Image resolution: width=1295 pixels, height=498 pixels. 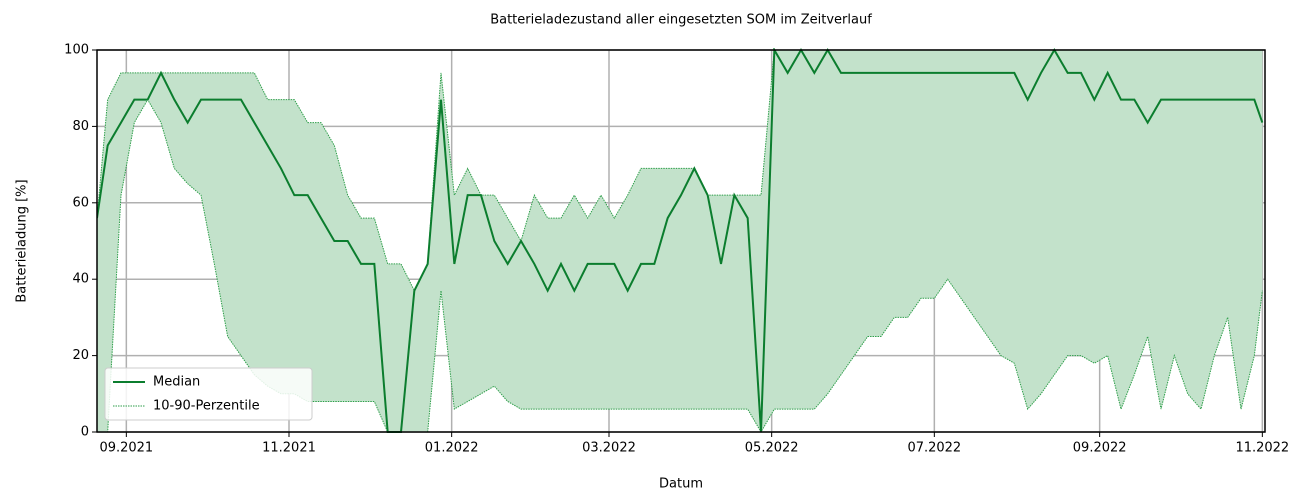 What do you see at coordinates (452, 448) in the screenshot?
I see `x-tick-label: 01.2022` at bounding box center [452, 448].